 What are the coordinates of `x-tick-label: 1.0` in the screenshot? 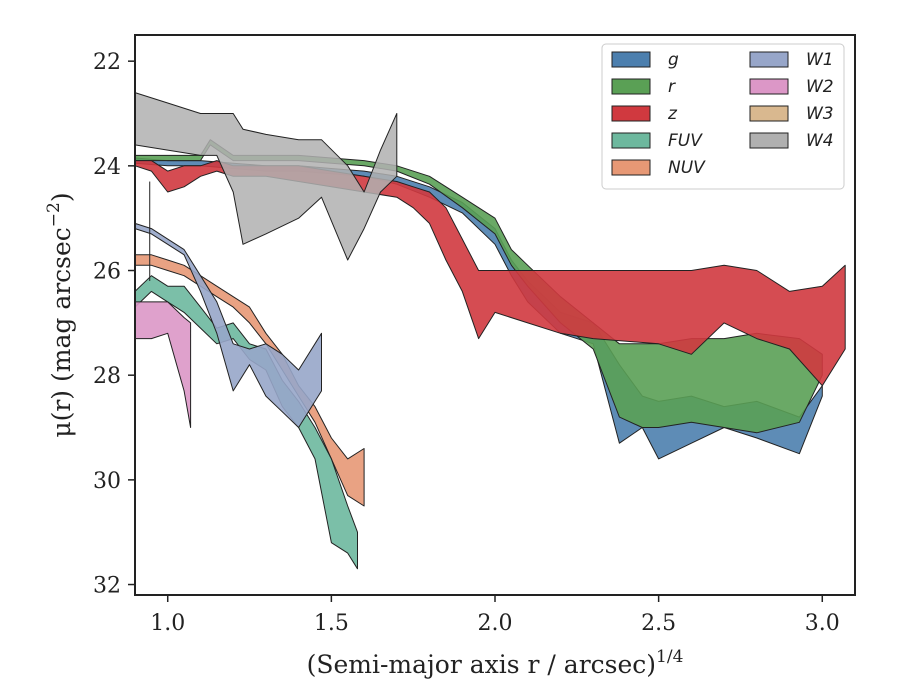 It's located at (167, 623).